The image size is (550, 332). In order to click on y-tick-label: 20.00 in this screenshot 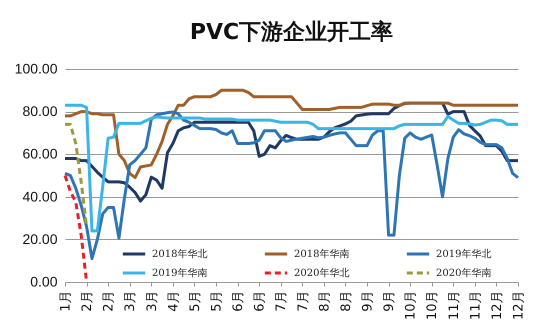, I will do `click(40, 238)`.